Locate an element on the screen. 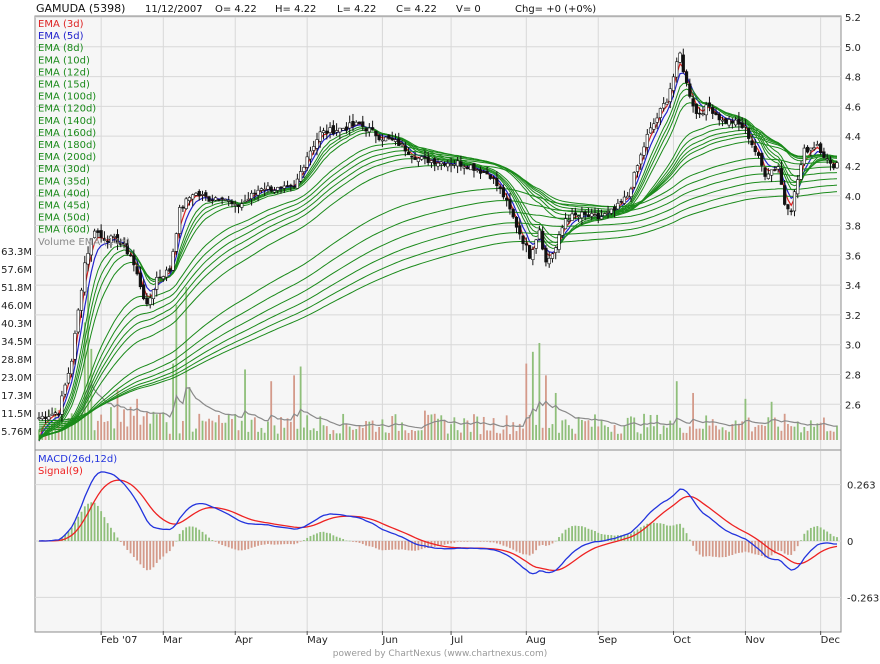  price-tick-label: 4.4 is located at coordinates (853, 137).